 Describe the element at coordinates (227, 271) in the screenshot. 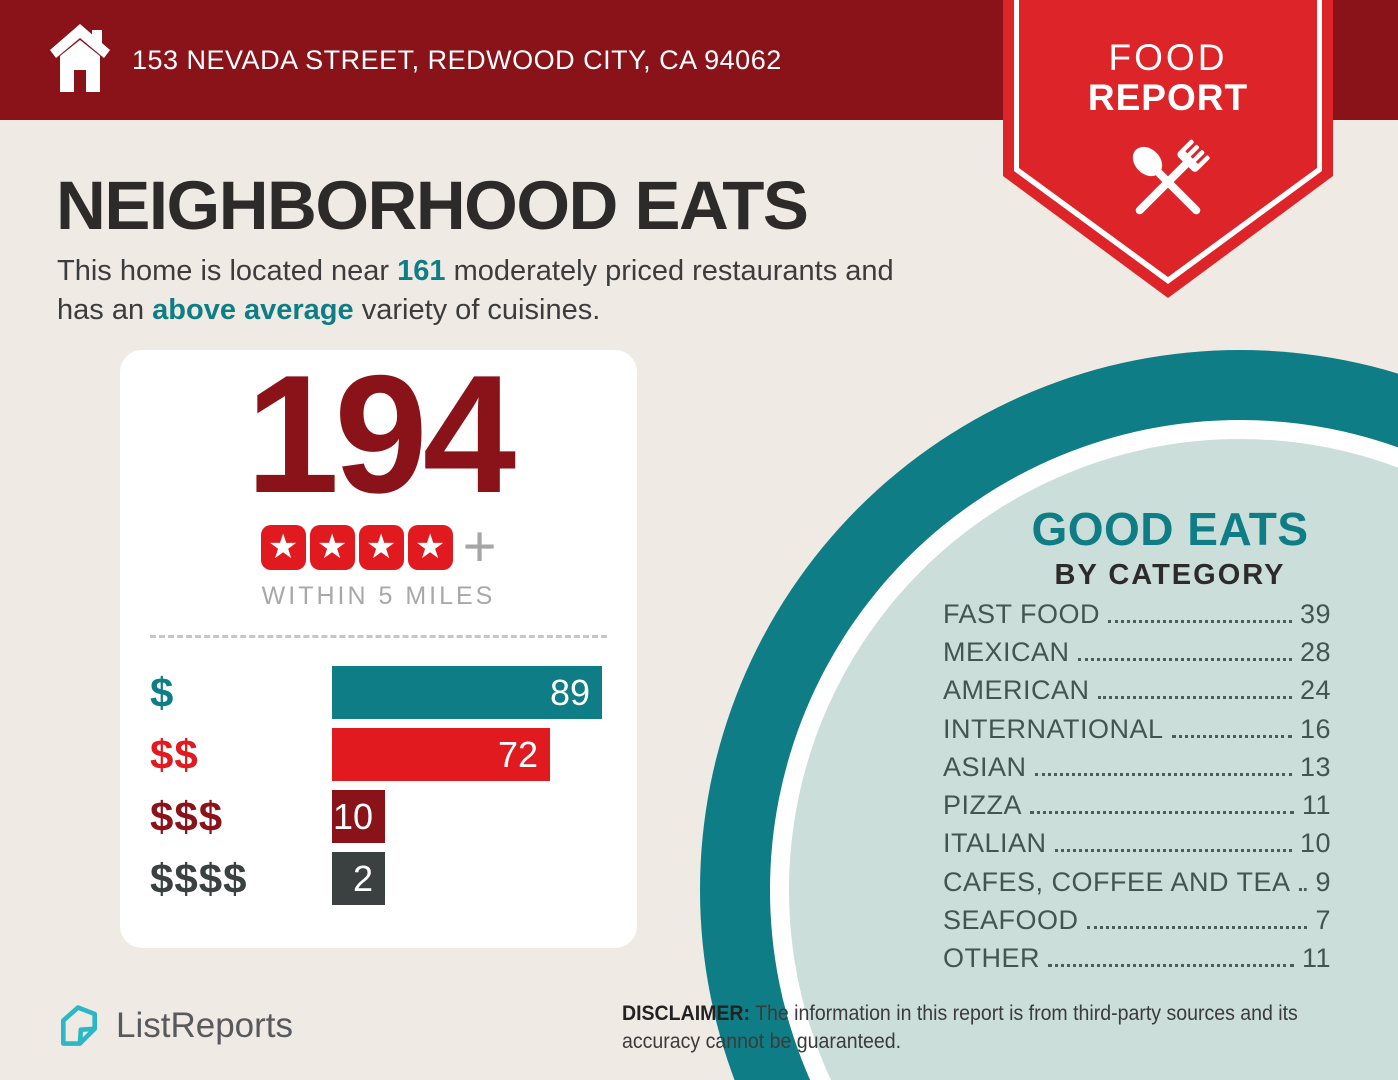

I see `intro-text-1: This home is located near` at that location.